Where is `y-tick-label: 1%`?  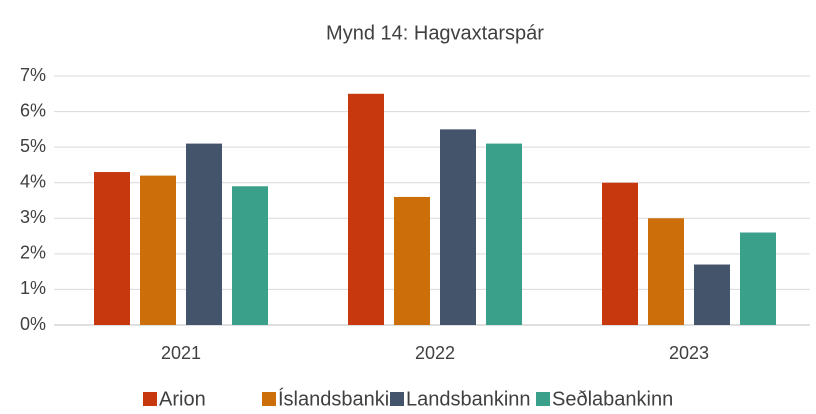
y-tick-label: 1% is located at coordinates (33, 288).